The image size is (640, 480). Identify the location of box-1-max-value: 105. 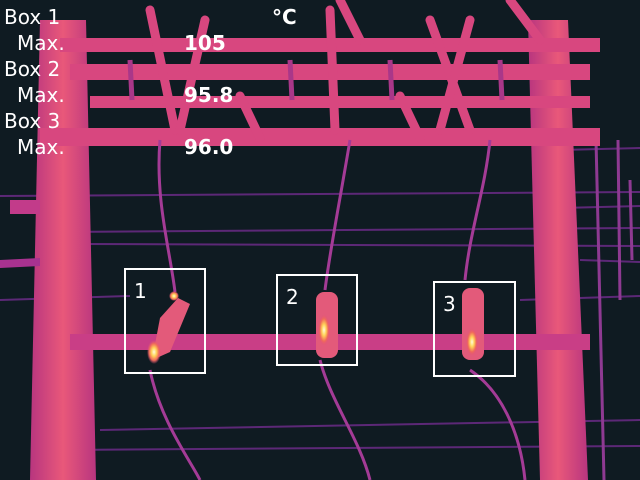
(205, 43).